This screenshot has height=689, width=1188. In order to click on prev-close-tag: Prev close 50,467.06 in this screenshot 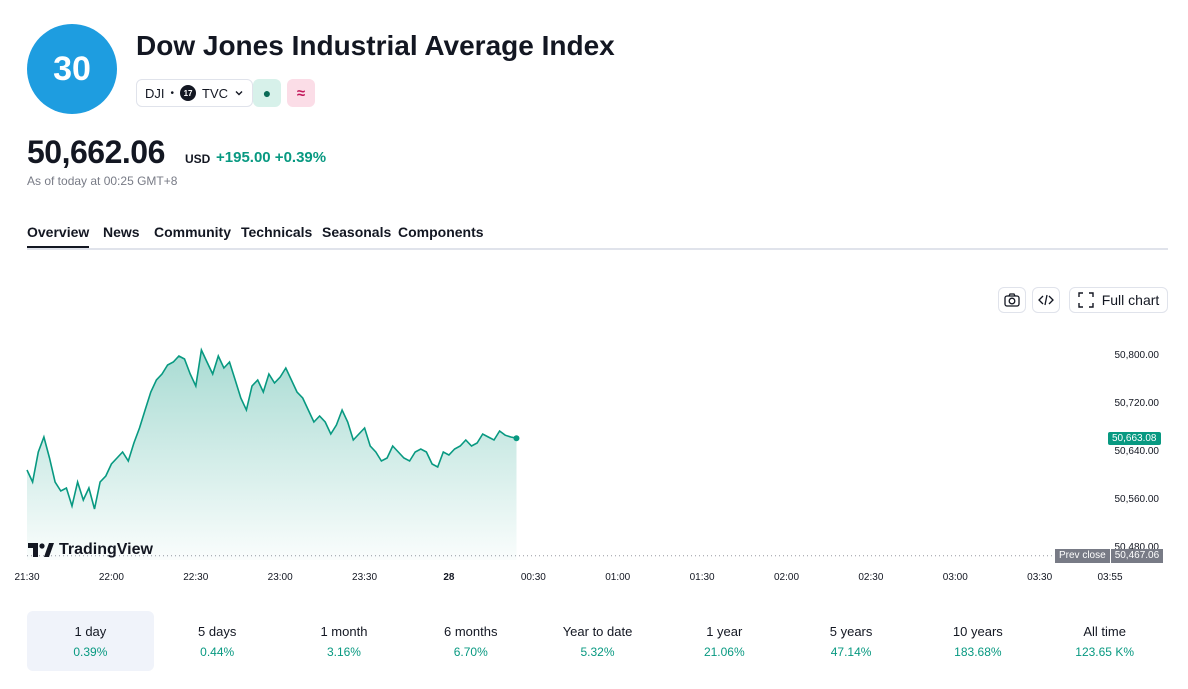, I will do `click(1109, 556)`.